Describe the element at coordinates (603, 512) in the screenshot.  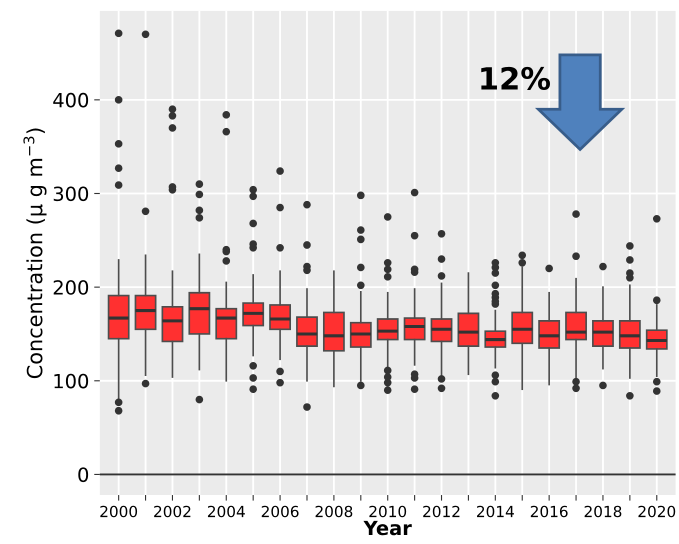
I see `x-tick-label: 2018` at that location.